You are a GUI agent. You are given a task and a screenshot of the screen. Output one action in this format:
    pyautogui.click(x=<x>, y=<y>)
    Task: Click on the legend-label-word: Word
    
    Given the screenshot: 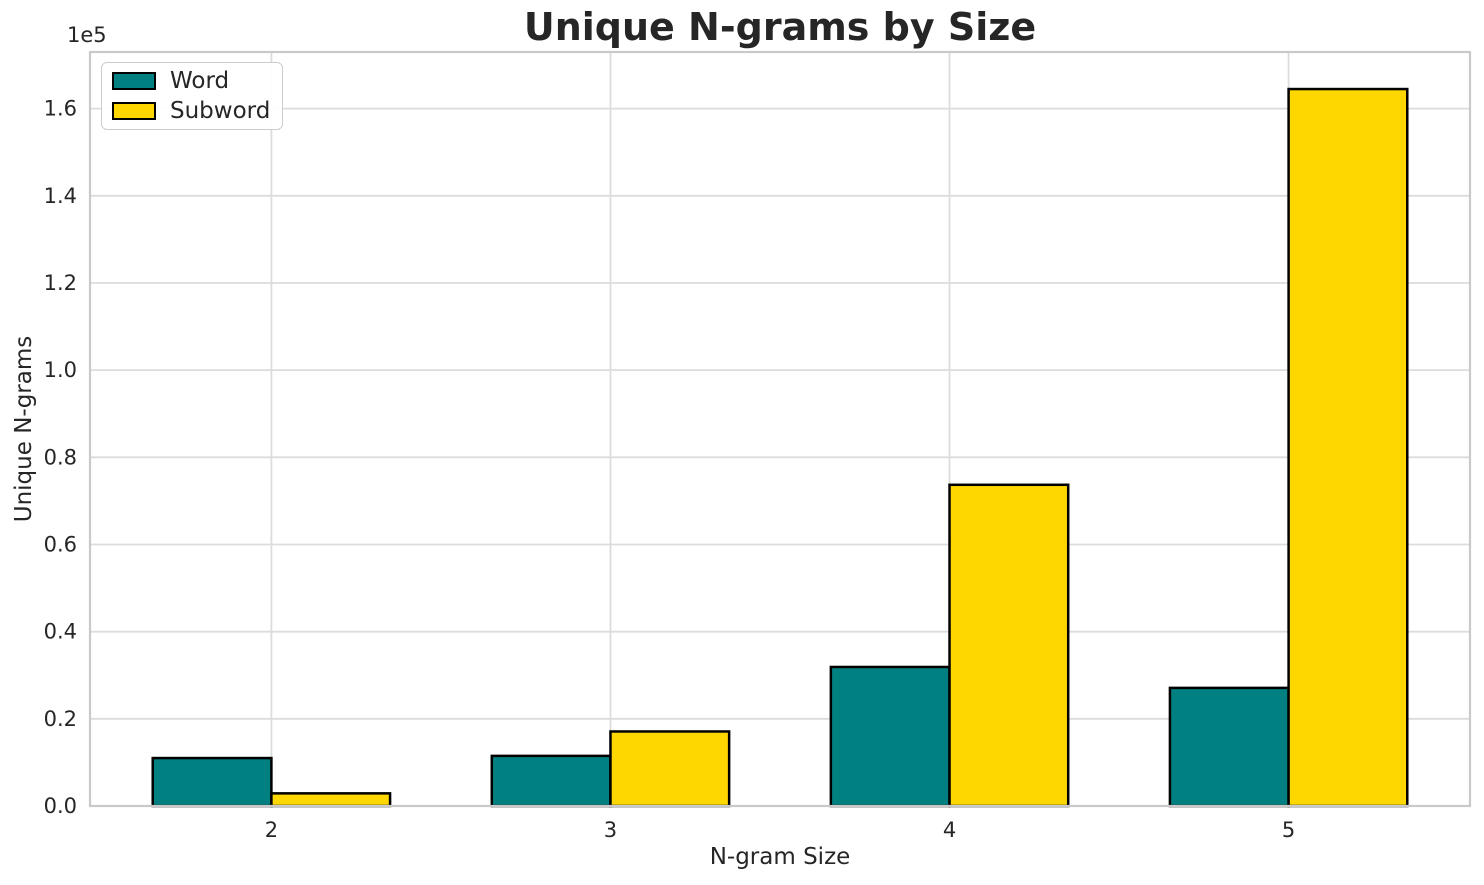 What is the action you would take?
    pyautogui.click(x=200, y=81)
    